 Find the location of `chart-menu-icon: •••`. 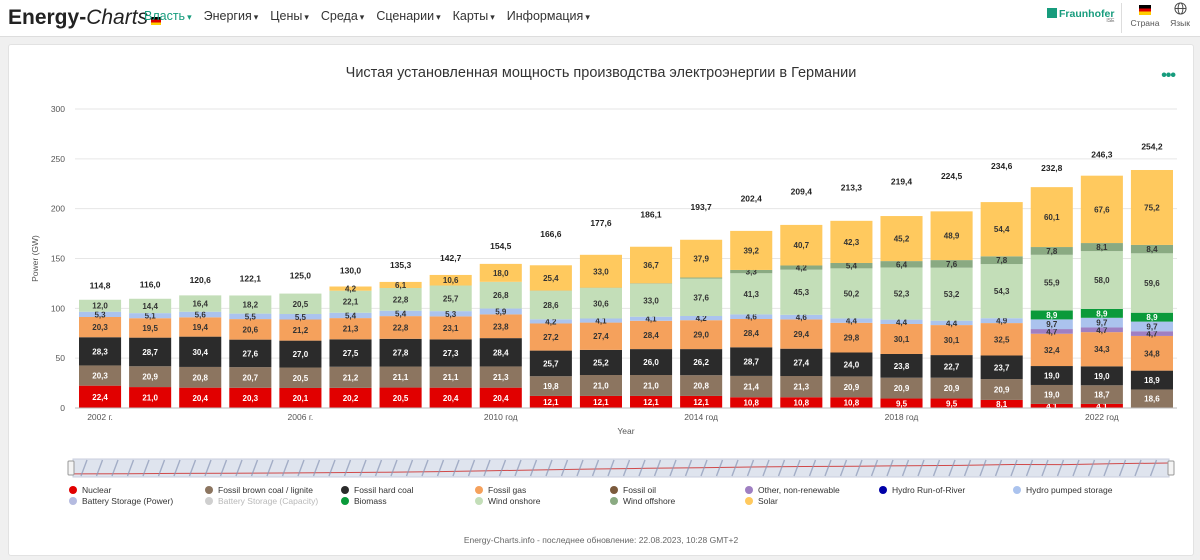

chart-menu-icon: ••• is located at coordinates (1168, 75).